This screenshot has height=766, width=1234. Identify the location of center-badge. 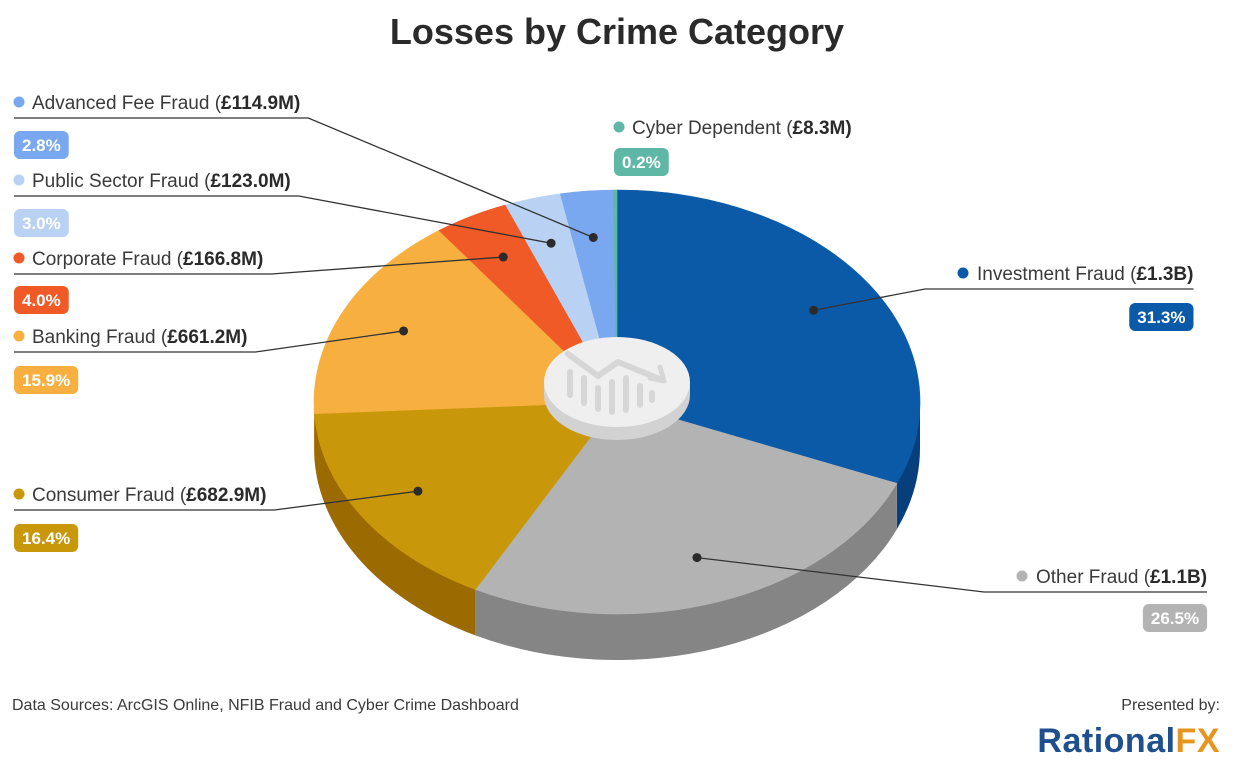
(617, 388).